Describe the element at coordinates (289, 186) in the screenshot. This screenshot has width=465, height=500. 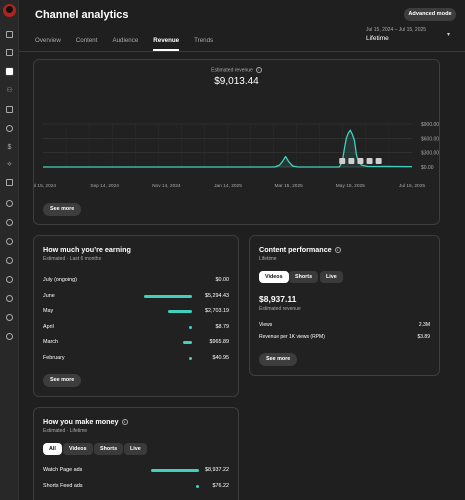
I see `x-tick-label: Mar 15, 2025` at that location.